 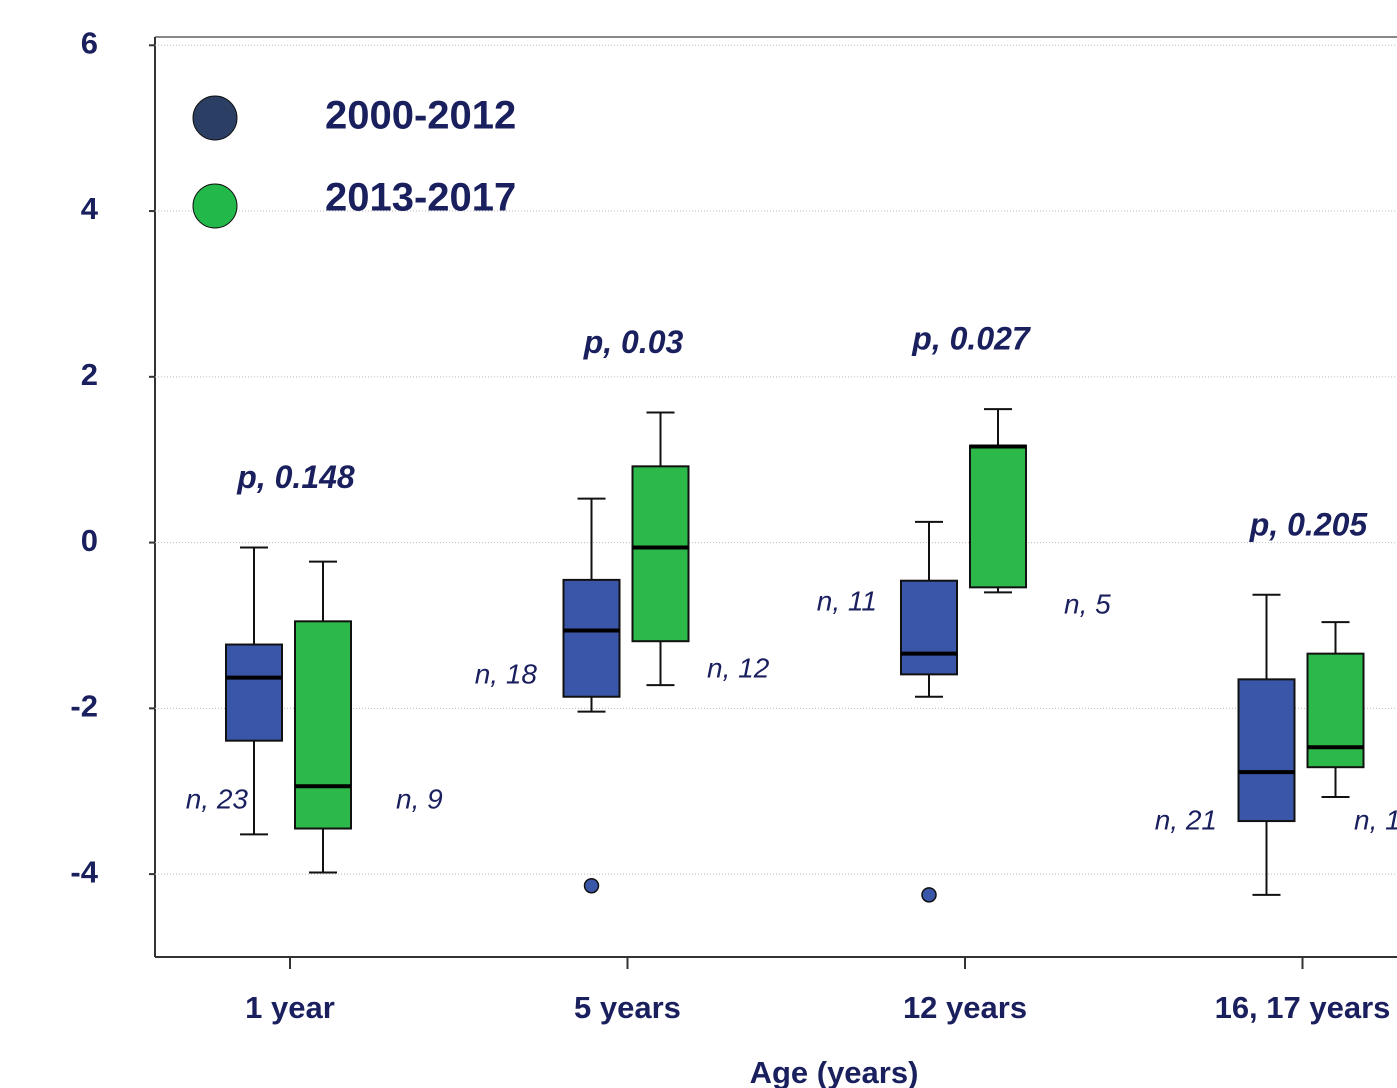 What do you see at coordinates (90, 208) in the screenshot?
I see `y-tick-label: 4` at bounding box center [90, 208].